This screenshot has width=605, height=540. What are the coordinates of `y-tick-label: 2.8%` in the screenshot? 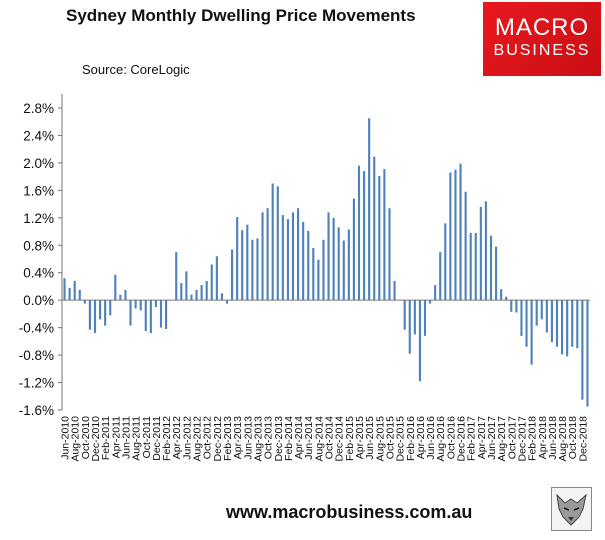 It's located at (38, 108).